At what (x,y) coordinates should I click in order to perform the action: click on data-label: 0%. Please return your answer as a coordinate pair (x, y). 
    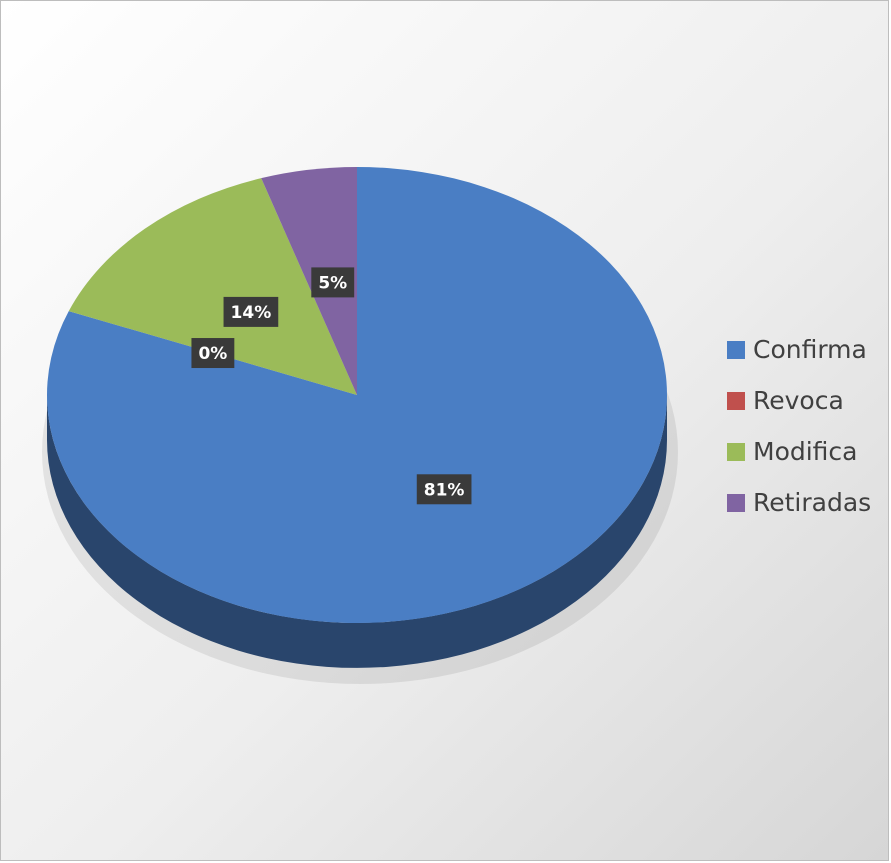
    Looking at the image, I should click on (212, 354).